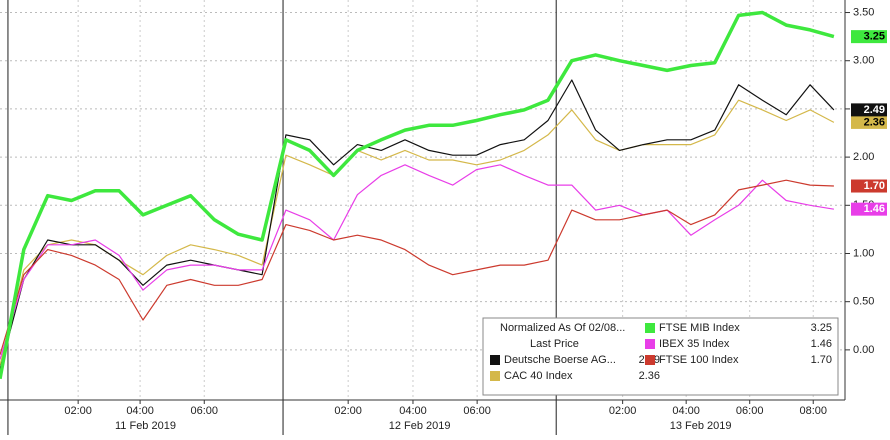  What do you see at coordinates (821, 344) in the screenshot?
I see `legend-value: 1.46` at bounding box center [821, 344].